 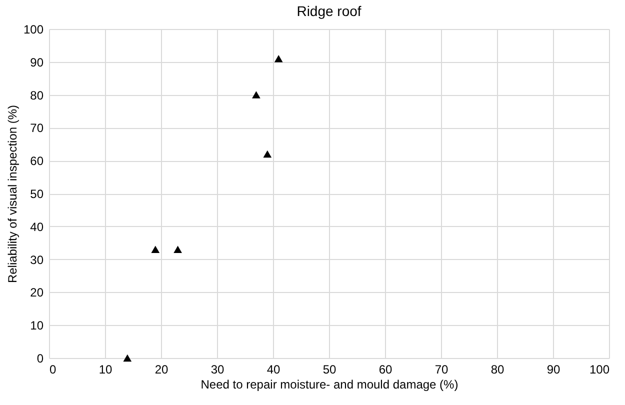 I want to click on chart-title: Ridge roof, so click(x=329, y=11).